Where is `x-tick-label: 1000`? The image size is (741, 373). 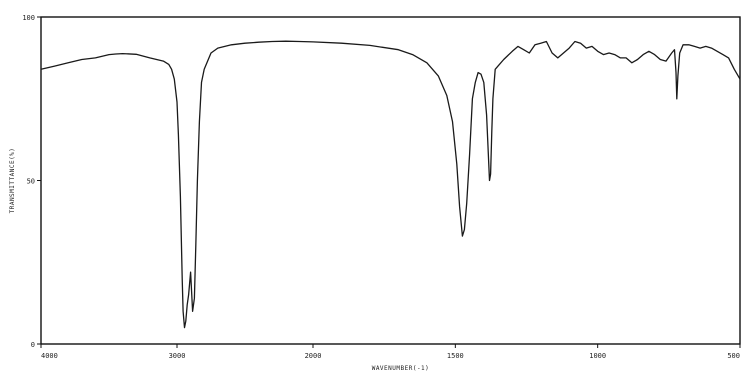
x-tick-label: 1000 is located at coordinates (597, 356).